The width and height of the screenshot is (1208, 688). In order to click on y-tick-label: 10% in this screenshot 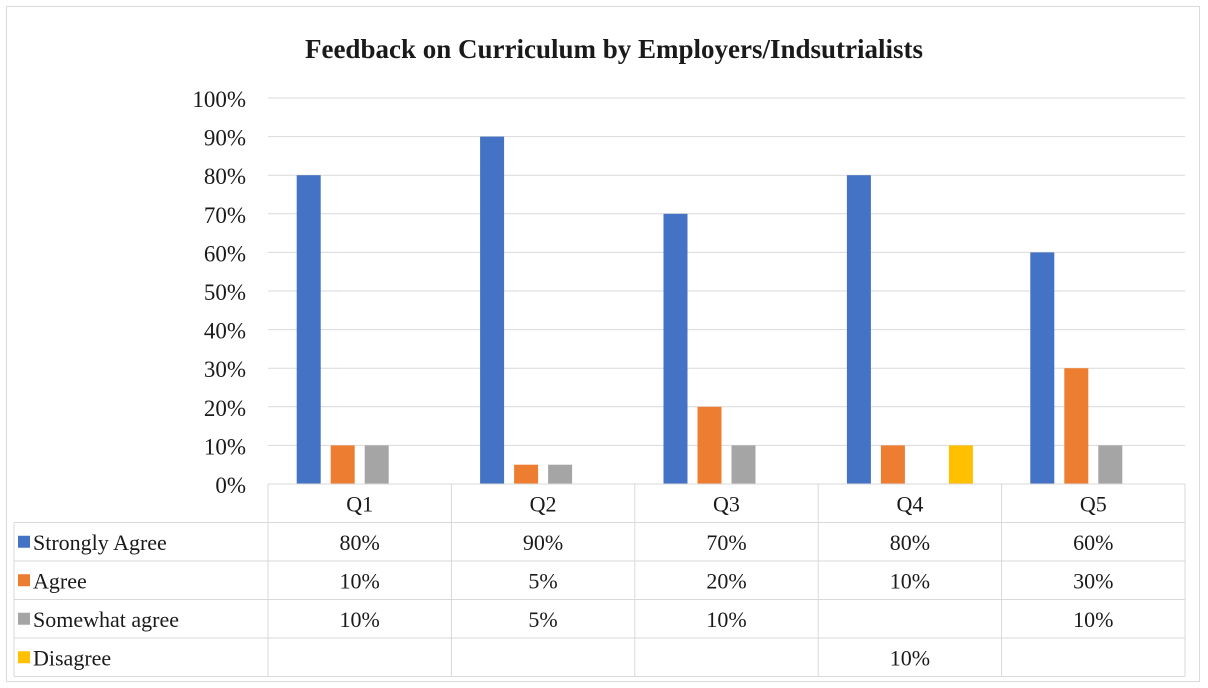, I will do `click(225, 446)`.